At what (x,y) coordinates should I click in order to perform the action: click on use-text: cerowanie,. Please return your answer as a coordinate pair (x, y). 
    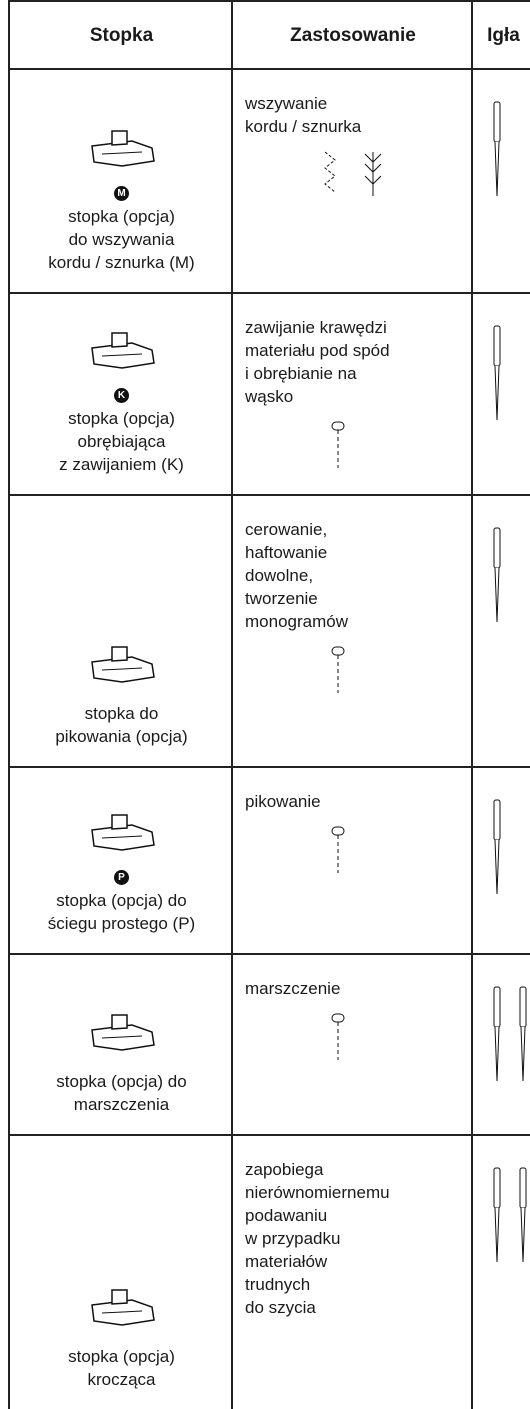
    Looking at the image, I should click on (286, 529).